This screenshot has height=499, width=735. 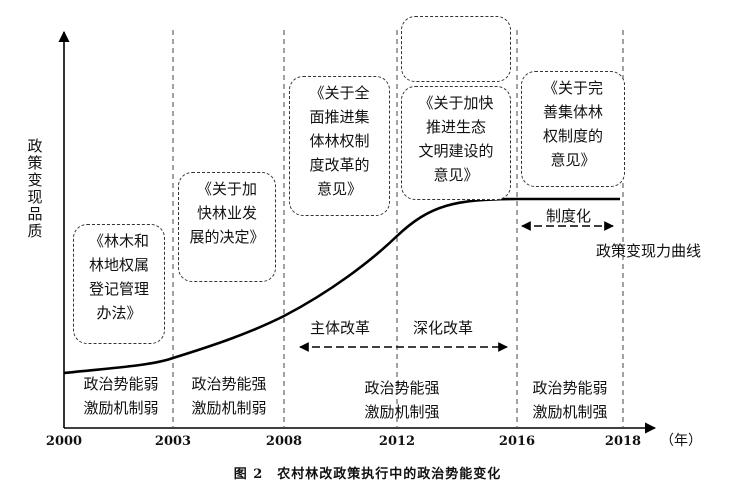 I want to click on document-box-2008: 《关于加 快林业发 展的决定》, so click(x=227, y=227).